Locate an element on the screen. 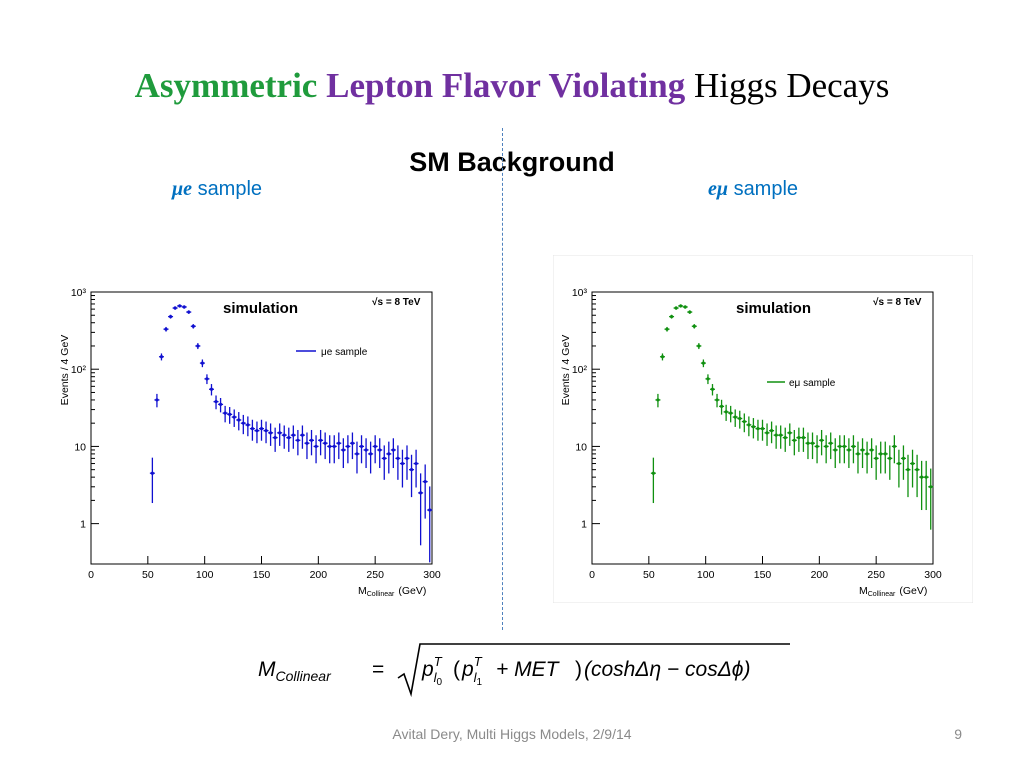 This screenshot has height=768, width=1024. y-tick-label: 10 is located at coordinates (80, 447).